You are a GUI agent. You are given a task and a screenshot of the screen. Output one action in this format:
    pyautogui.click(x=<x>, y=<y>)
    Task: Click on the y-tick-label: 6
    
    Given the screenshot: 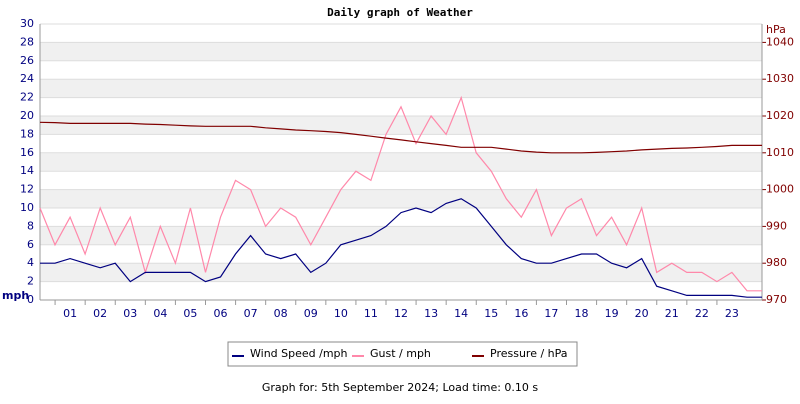 What is the action you would take?
    pyautogui.click(x=30, y=244)
    